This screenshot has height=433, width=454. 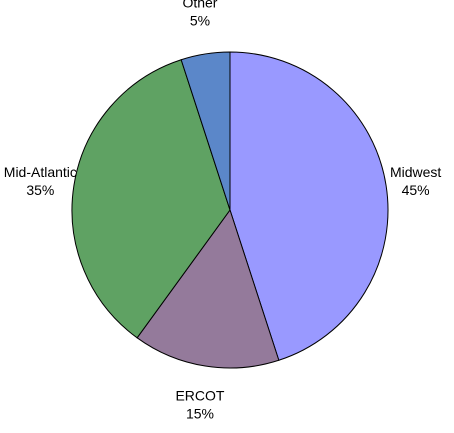 What do you see at coordinates (200, 414) in the screenshot?
I see `slice-value-ercot: 15%` at bounding box center [200, 414].